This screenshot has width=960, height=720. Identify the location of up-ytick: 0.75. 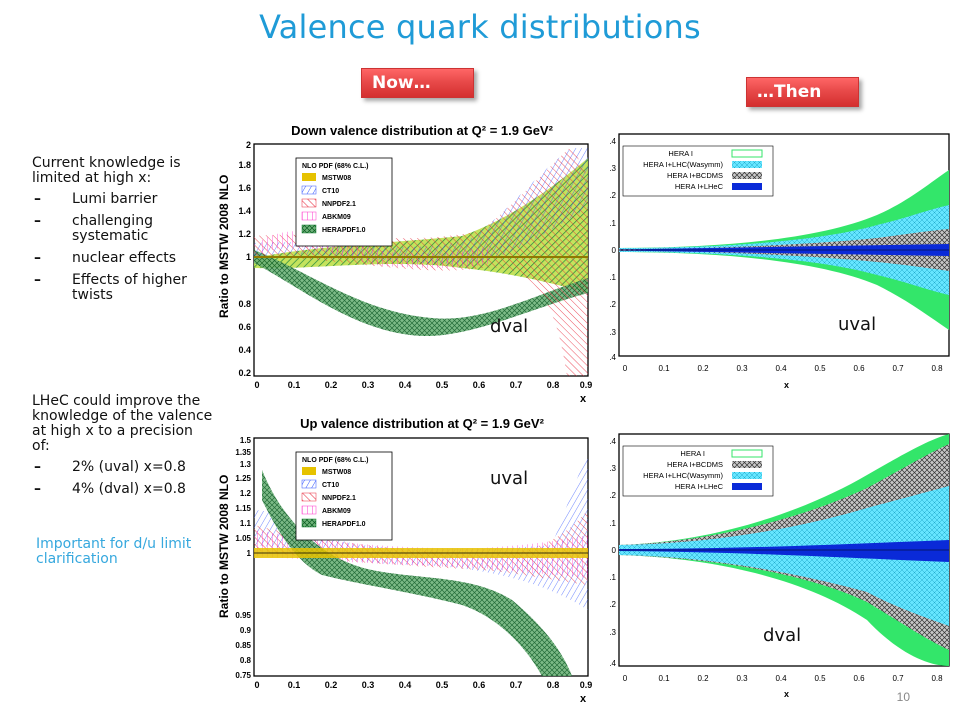
(243, 675).